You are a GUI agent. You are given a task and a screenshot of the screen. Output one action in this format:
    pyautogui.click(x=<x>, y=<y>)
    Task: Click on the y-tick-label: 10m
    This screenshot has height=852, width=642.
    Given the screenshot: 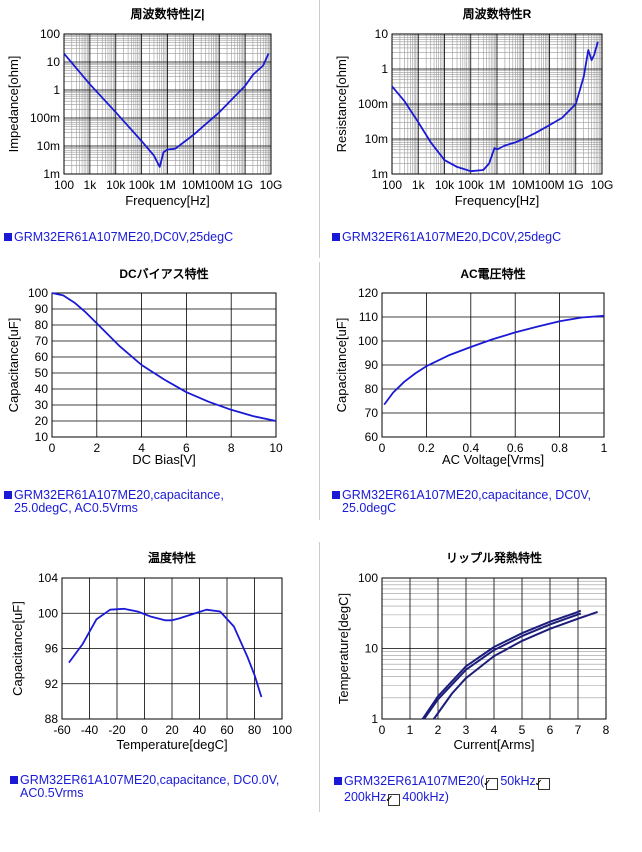 What is the action you would take?
    pyautogui.click(x=376, y=139)
    